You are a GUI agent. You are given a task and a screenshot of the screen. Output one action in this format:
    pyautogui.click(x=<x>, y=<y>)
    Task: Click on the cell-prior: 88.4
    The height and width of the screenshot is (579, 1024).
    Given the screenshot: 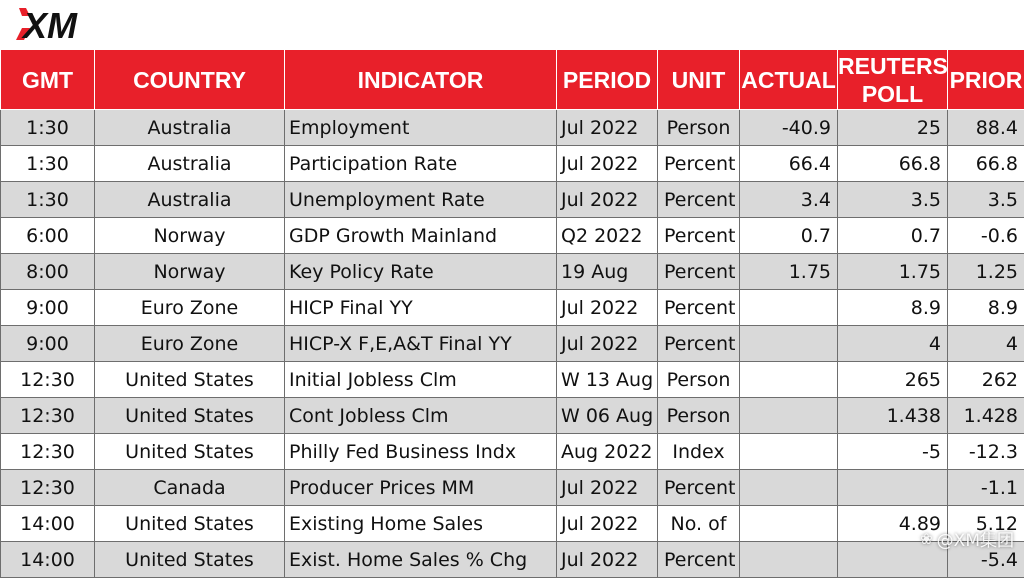 What is the action you would take?
    pyautogui.click(x=985, y=127)
    